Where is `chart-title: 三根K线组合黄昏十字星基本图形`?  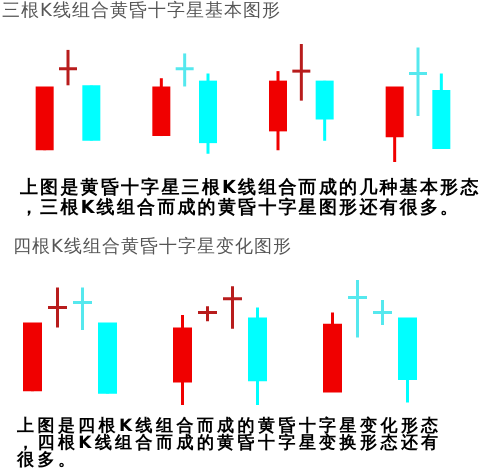
chart-title: 三根K线组合黄昏十字星基本图形 is located at coordinates (141, 10).